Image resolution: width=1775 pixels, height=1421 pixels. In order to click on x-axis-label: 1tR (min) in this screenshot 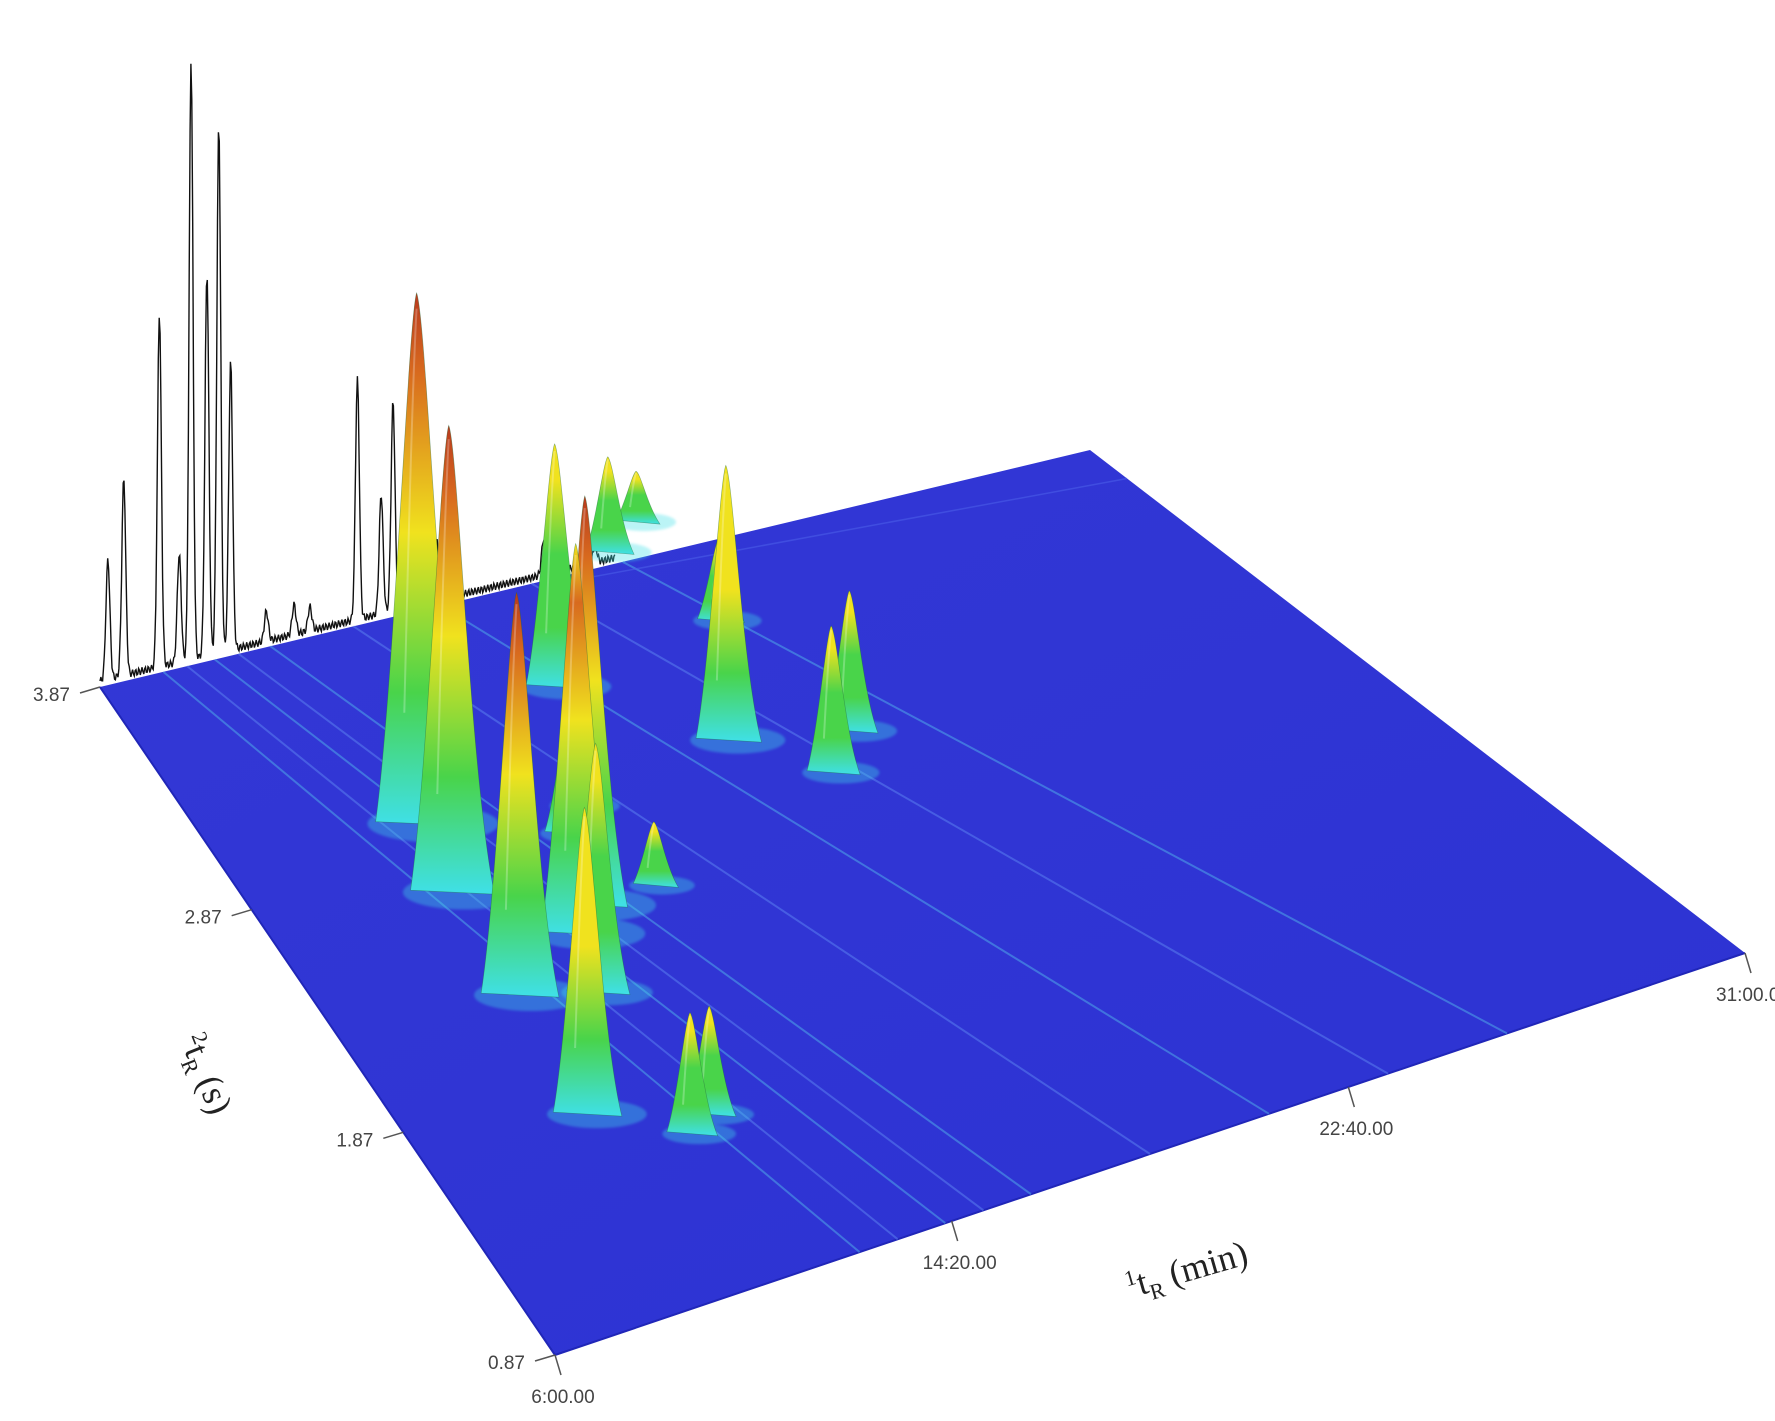, I will do `click(1187, 1272)`.